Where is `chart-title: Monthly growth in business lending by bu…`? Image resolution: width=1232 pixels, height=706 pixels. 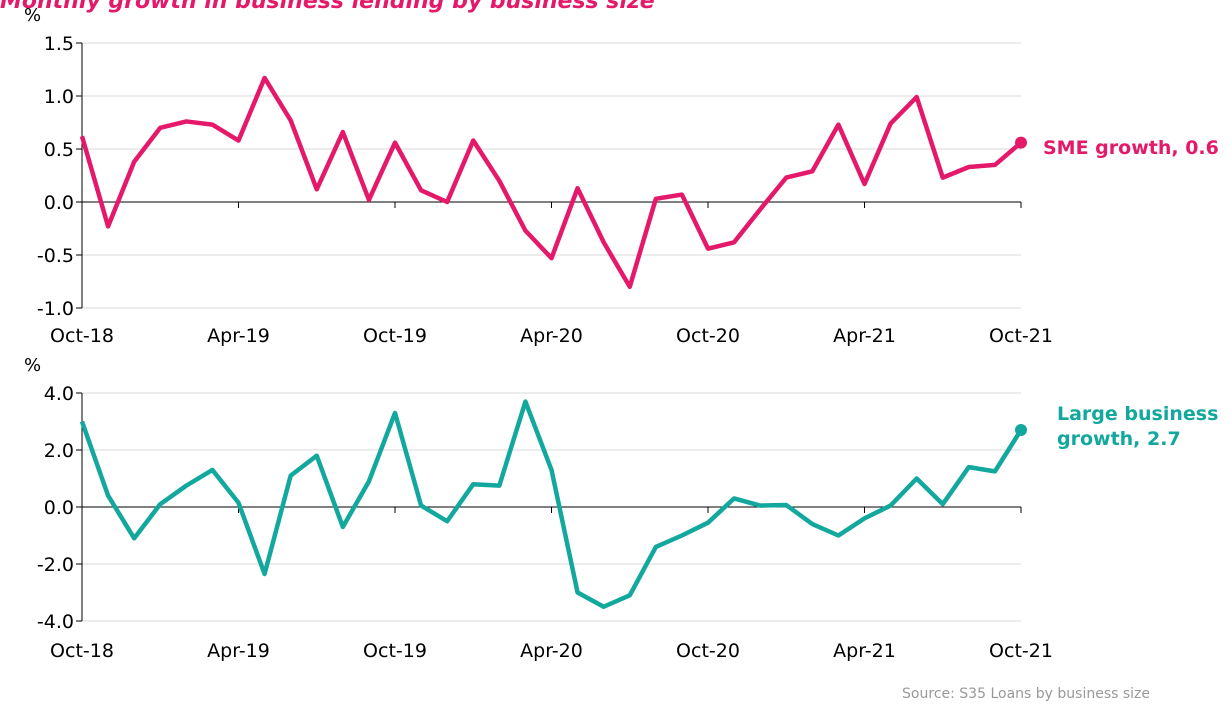 chart-title: Monthly growth in business lending by bu… is located at coordinates (327, 7).